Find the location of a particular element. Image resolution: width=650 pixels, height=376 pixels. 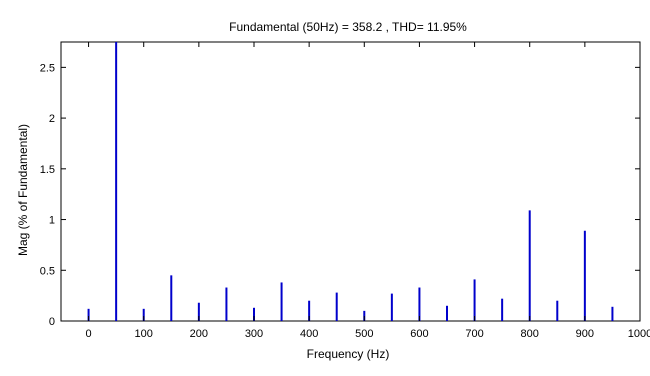

y-tick-label: 0.5 is located at coordinates (47, 271).